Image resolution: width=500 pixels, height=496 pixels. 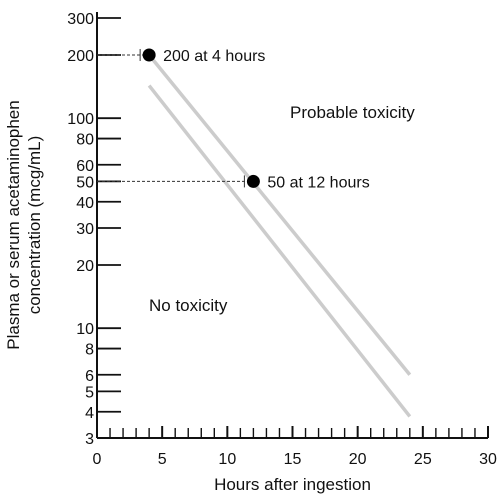 I want to click on y-tick-label-4: 4, so click(x=89, y=413).